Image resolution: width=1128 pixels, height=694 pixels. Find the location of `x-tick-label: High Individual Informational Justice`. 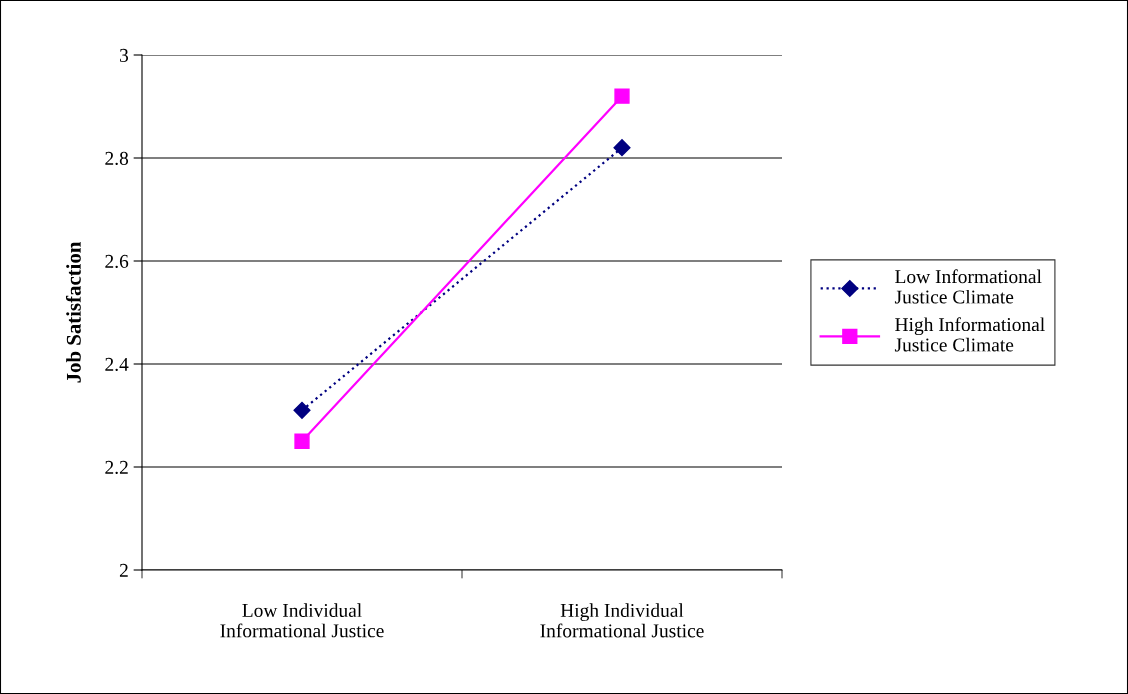

x-tick-label: High Individual Informational Justice is located at coordinates (622, 620).